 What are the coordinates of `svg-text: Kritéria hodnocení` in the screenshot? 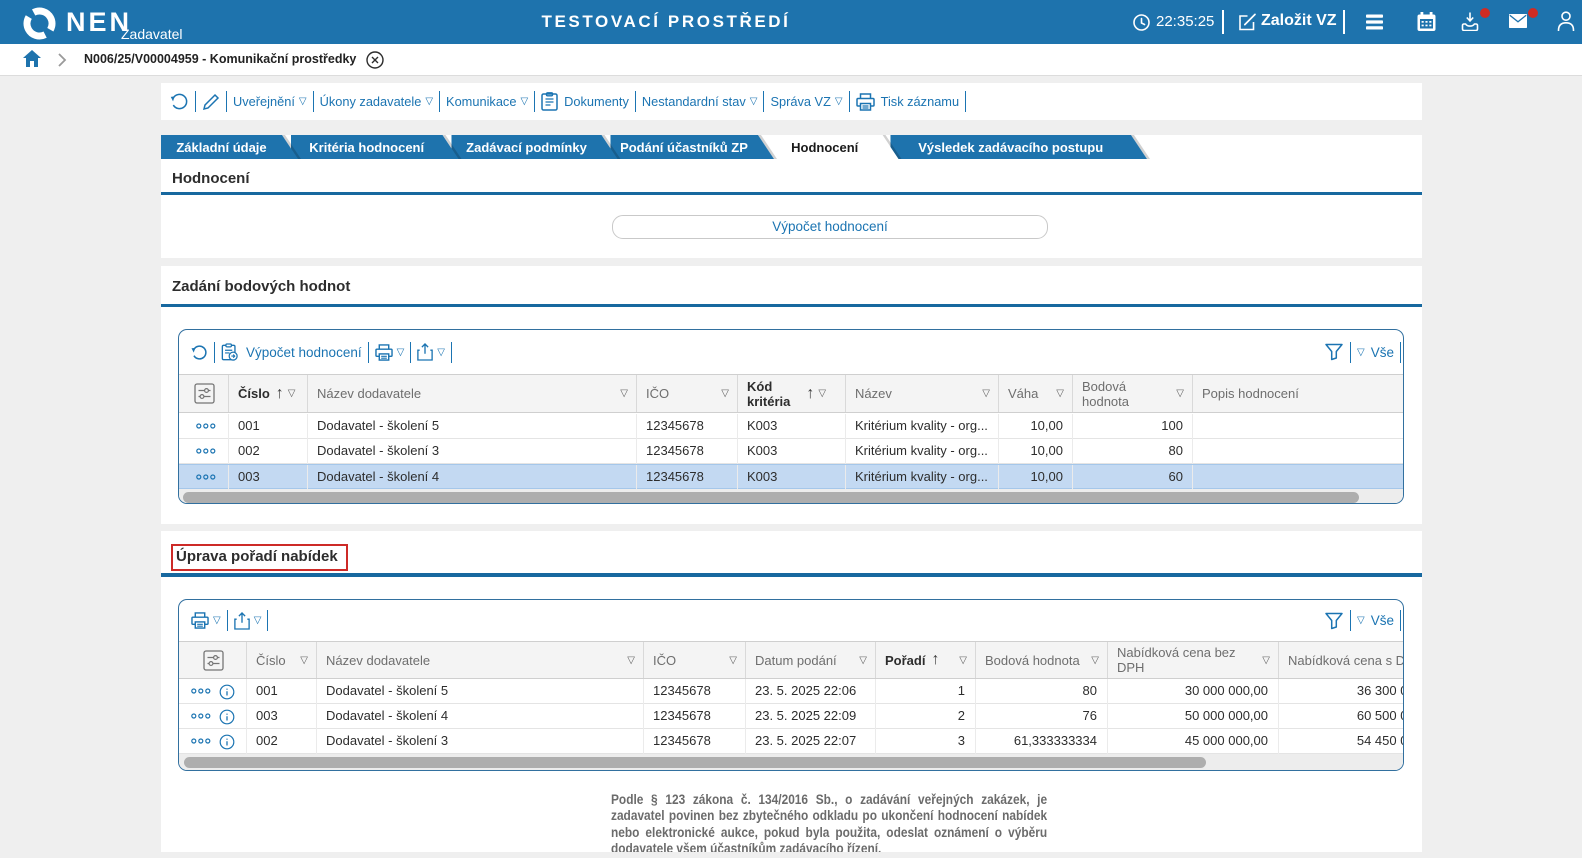 It's located at (366, 147).